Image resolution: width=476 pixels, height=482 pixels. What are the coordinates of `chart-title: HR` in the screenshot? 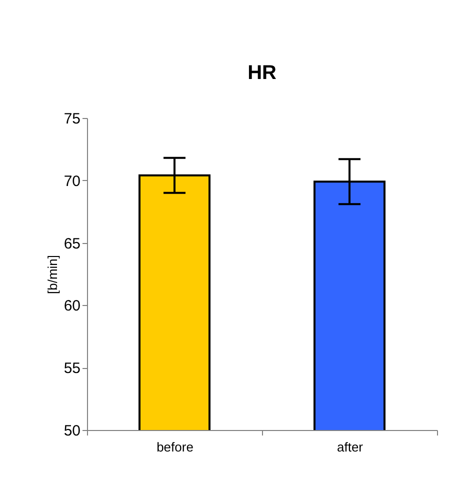 It's located at (262, 73).